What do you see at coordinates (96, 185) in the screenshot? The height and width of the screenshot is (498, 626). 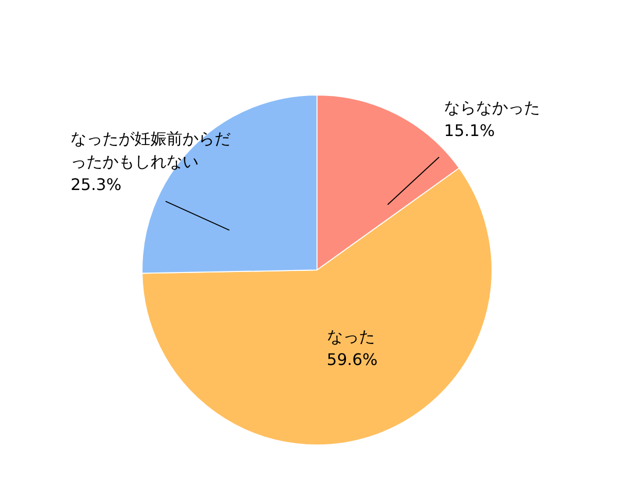 I see `data-label: 25.3%` at bounding box center [96, 185].